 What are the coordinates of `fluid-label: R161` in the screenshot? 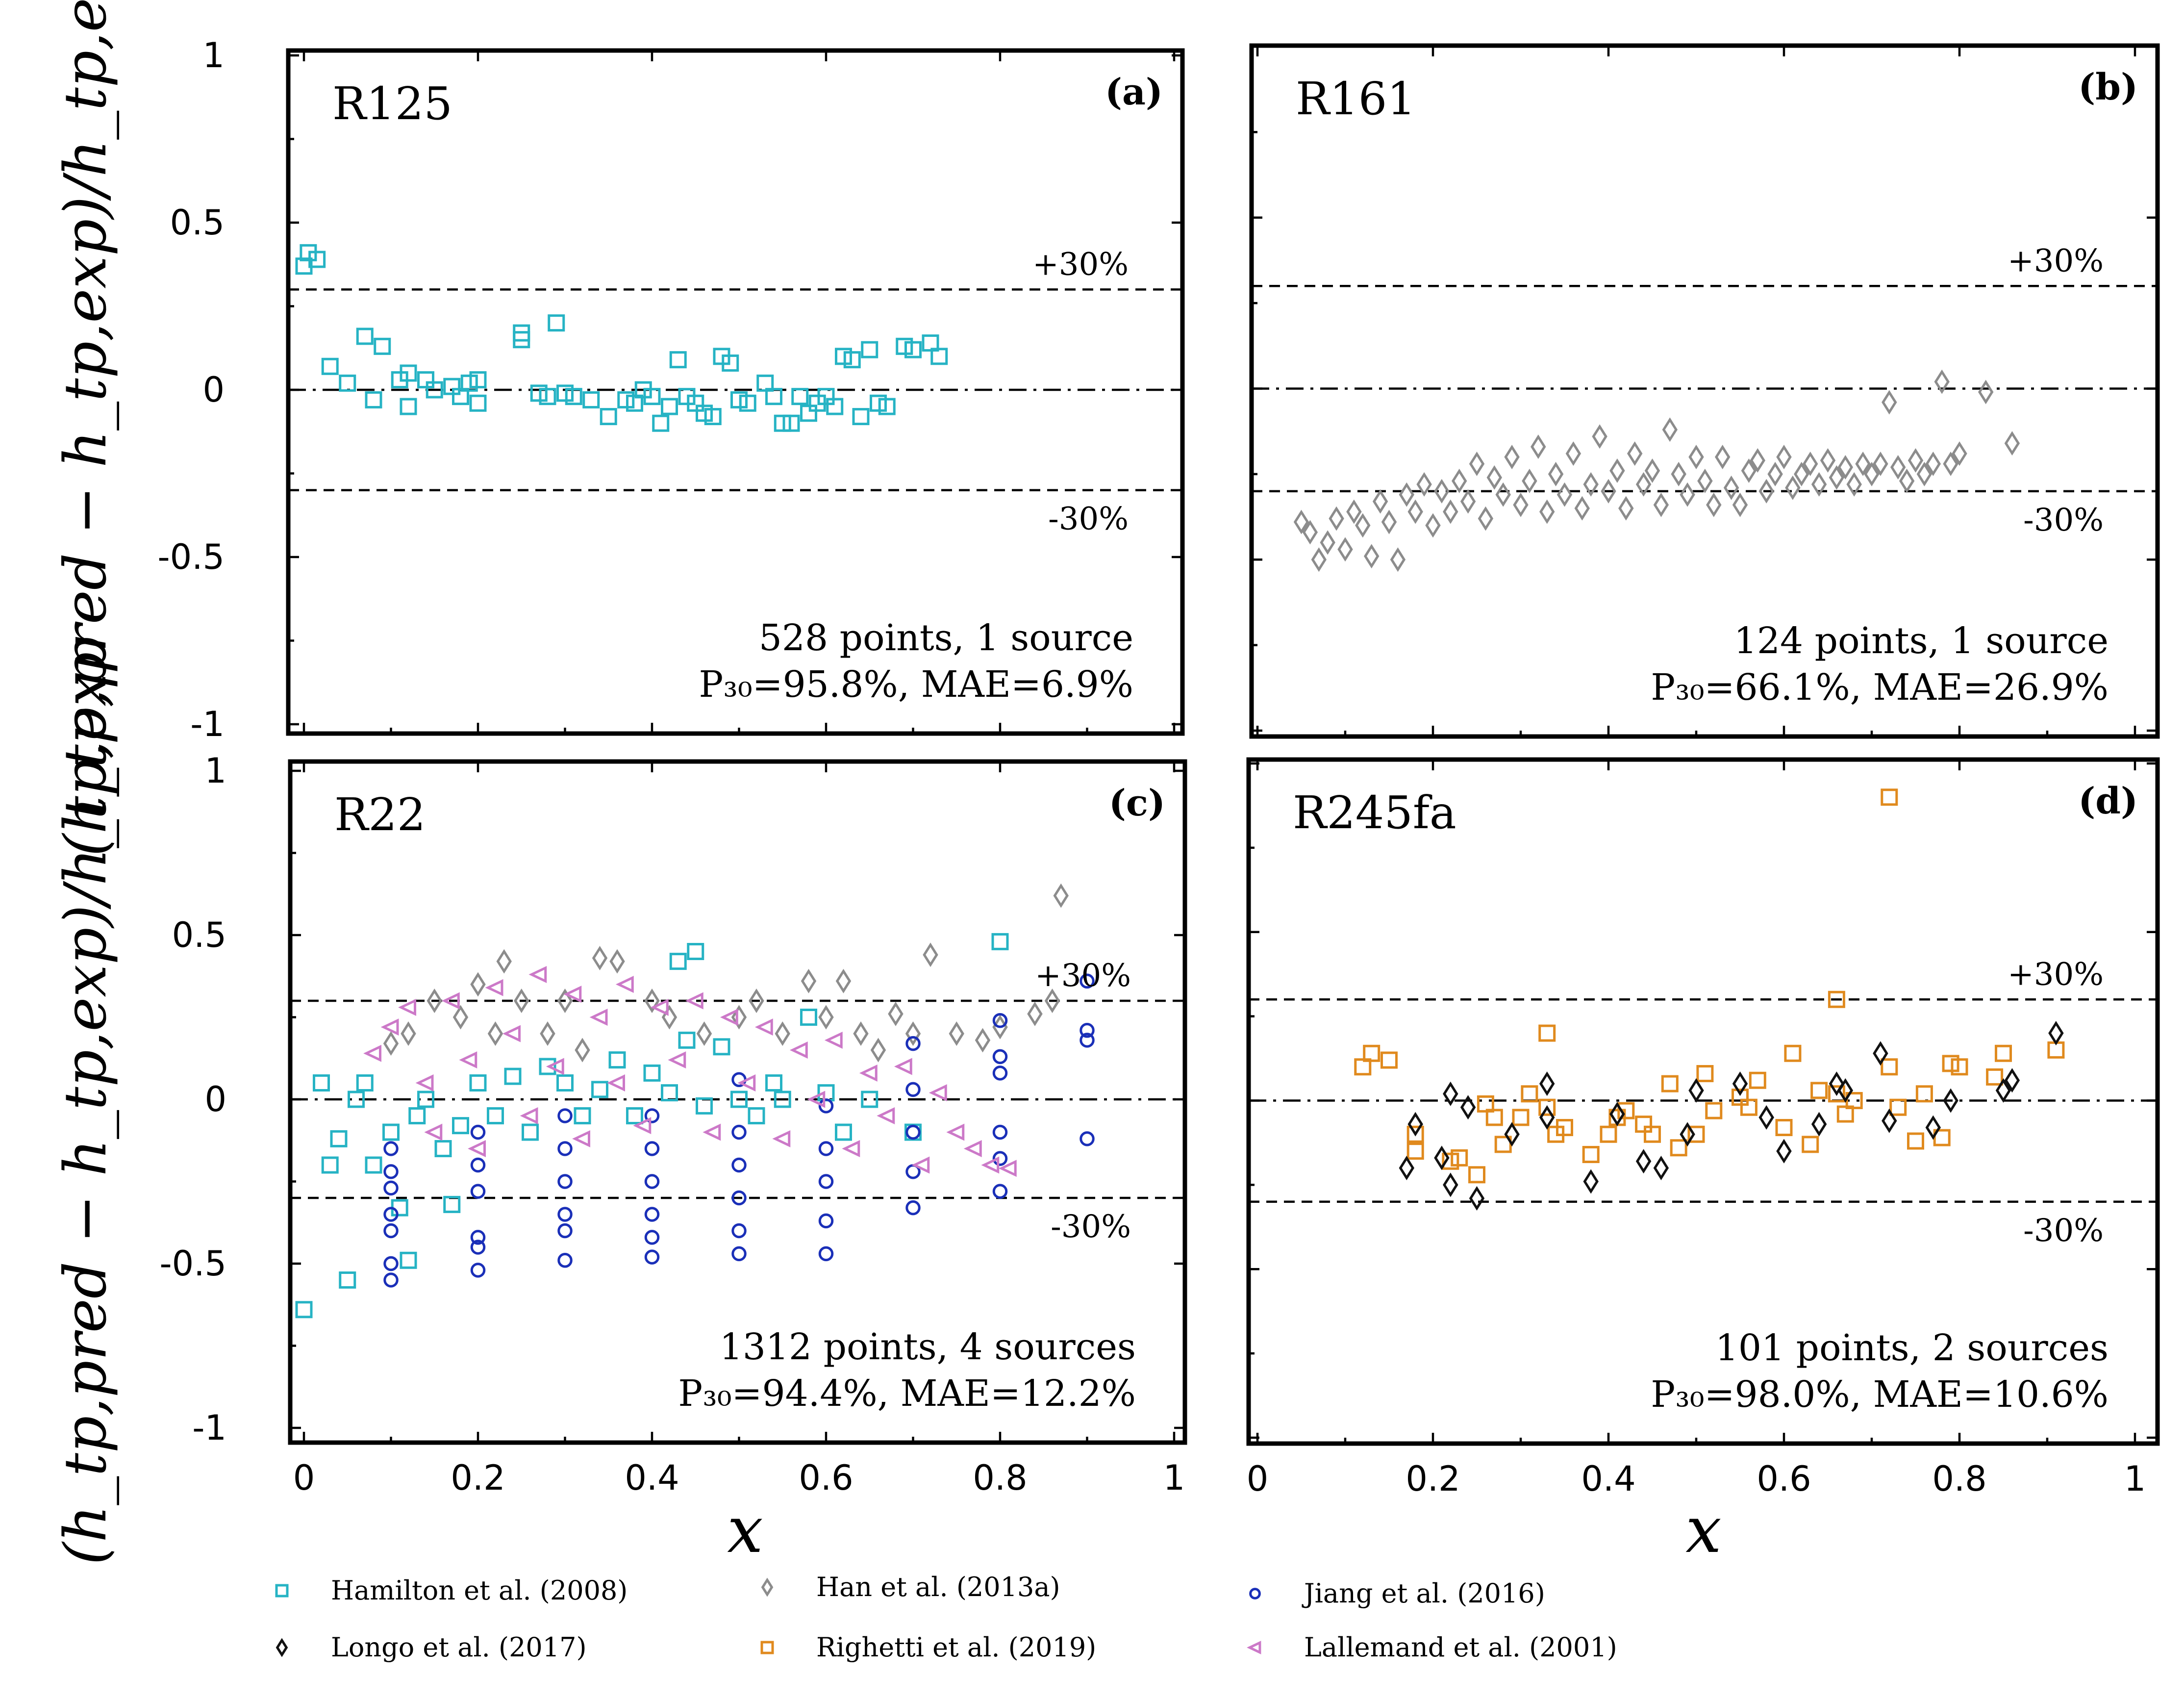 It's located at (1356, 99).